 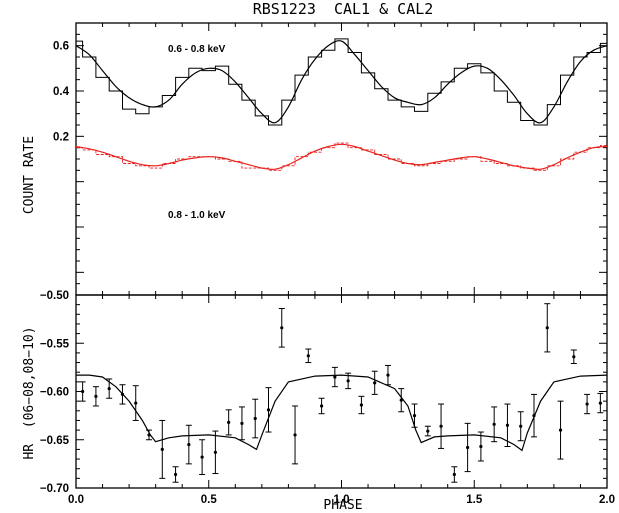 I want to click on x-tick-label: 2.0, so click(x=607, y=500).